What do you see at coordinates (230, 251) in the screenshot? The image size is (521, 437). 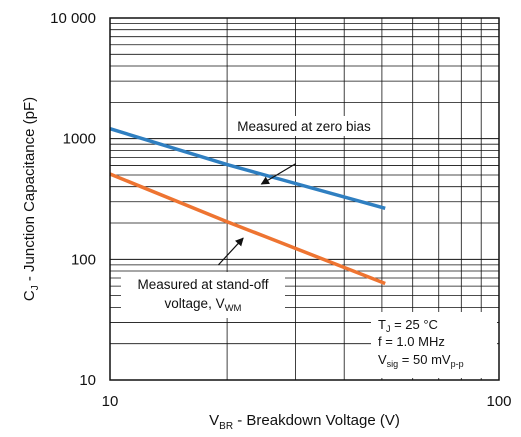 I see `standoff-arrow` at bounding box center [230, 251].